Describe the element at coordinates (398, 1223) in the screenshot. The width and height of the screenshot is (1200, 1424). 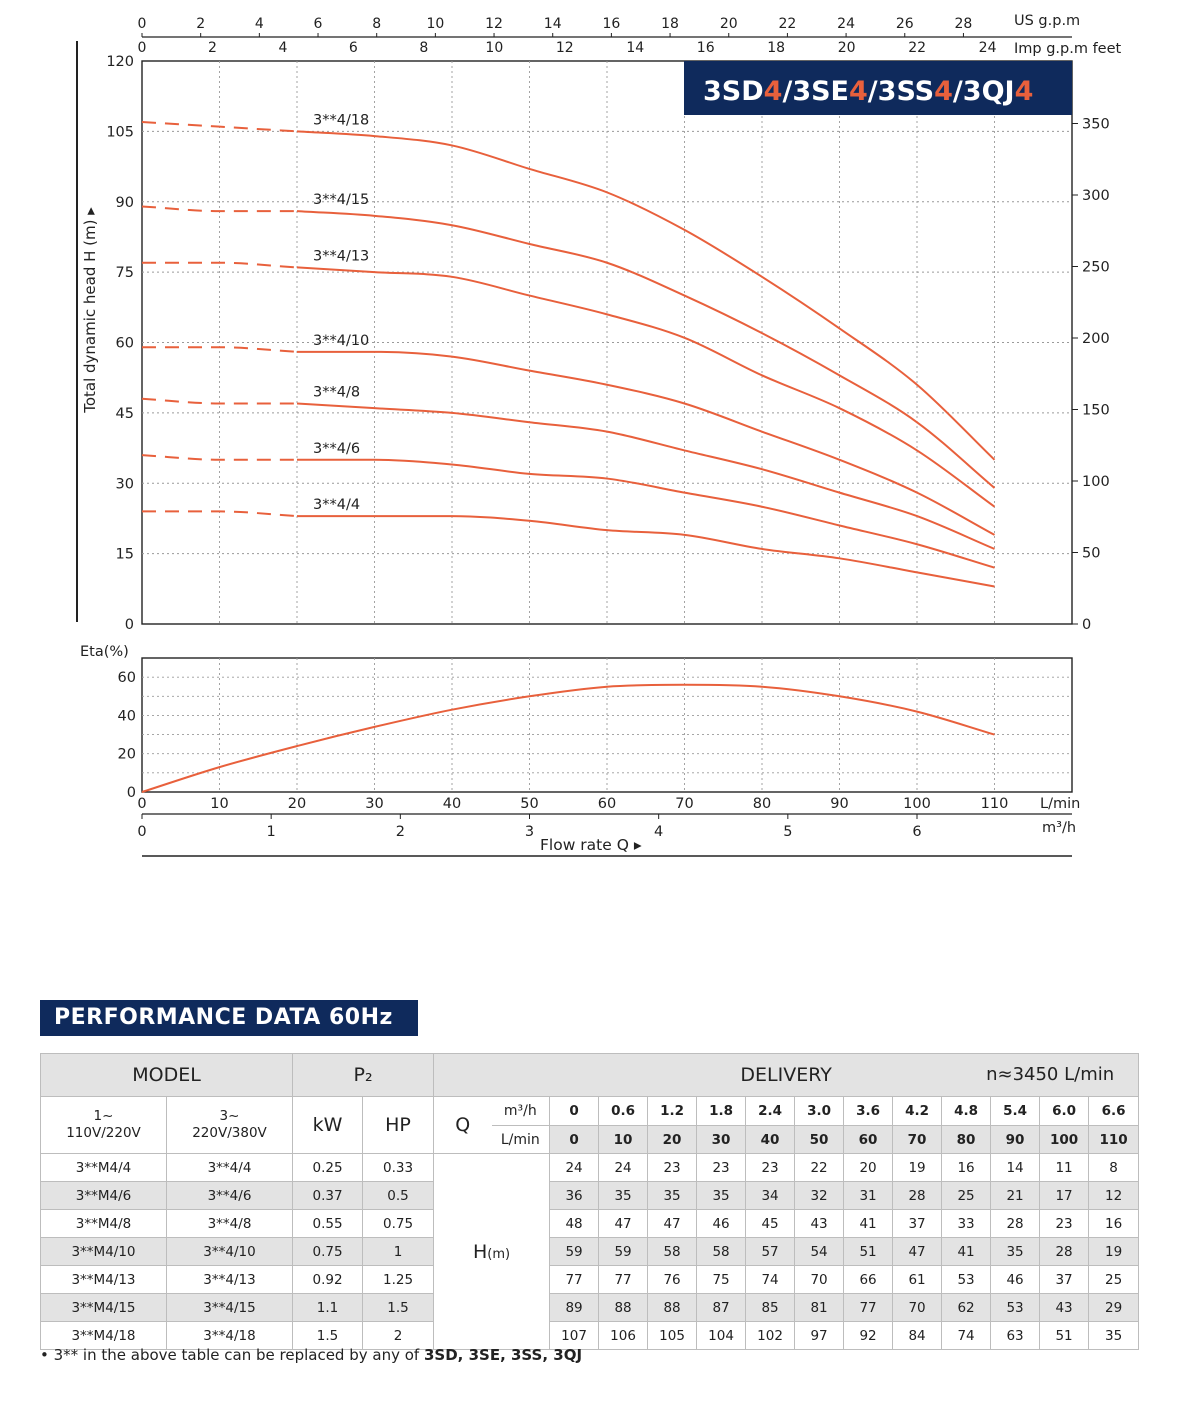
I see `hp-cell: 0.75` at that location.